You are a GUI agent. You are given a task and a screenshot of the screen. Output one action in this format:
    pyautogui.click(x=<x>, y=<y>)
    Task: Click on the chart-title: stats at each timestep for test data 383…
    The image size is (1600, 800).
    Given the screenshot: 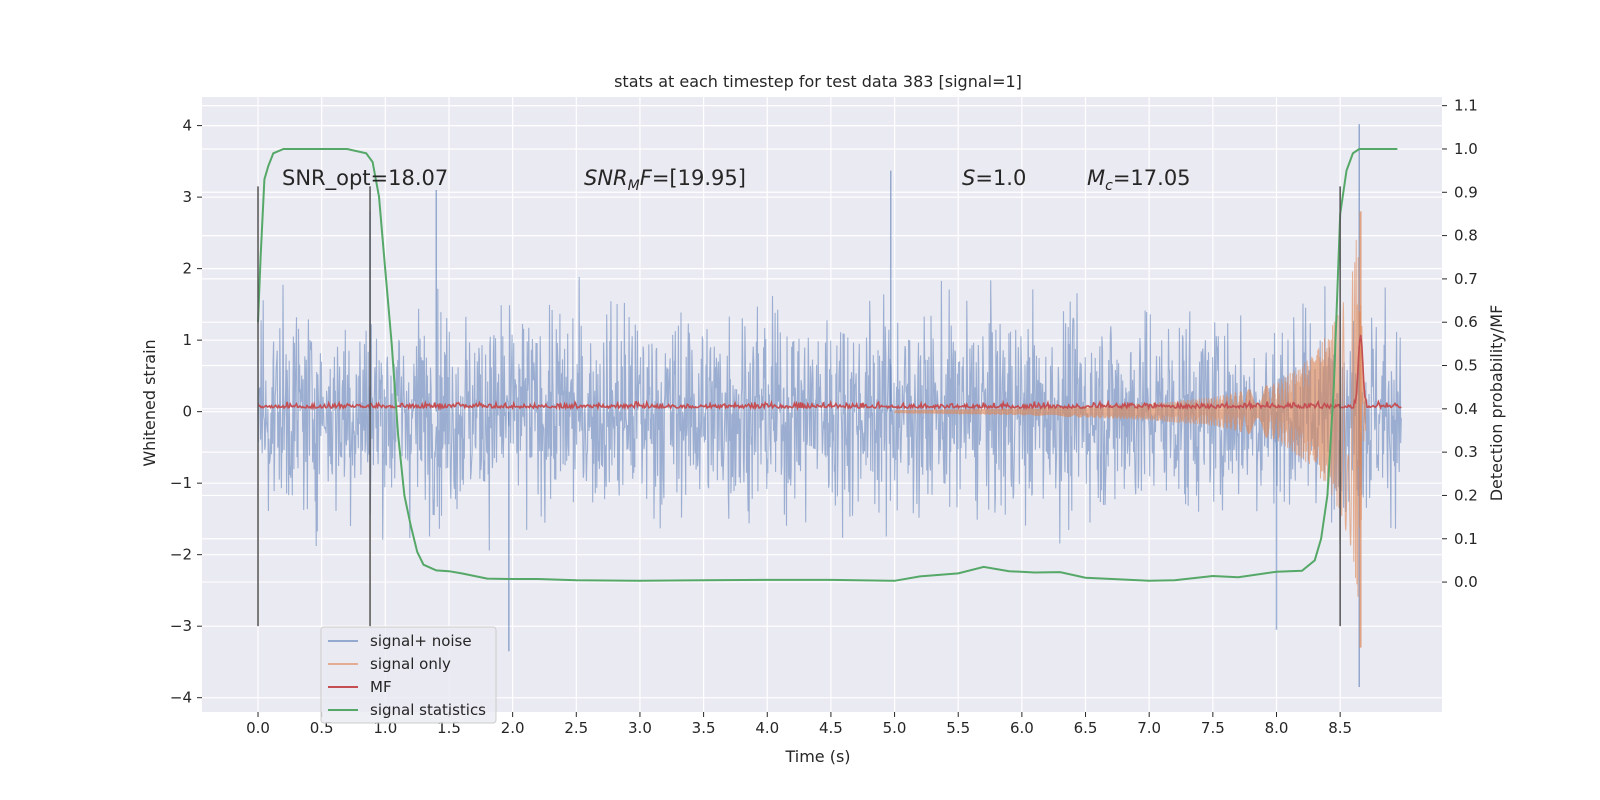 What is the action you would take?
    pyautogui.click(x=818, y=81)
    